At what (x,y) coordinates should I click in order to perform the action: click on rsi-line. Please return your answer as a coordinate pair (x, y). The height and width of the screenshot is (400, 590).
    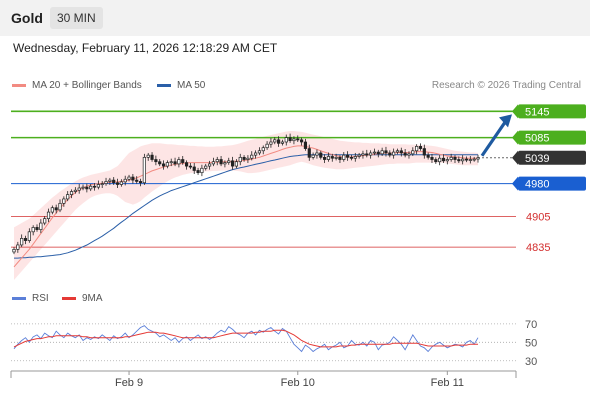
    Looking at the image, I should click on (246, 339).